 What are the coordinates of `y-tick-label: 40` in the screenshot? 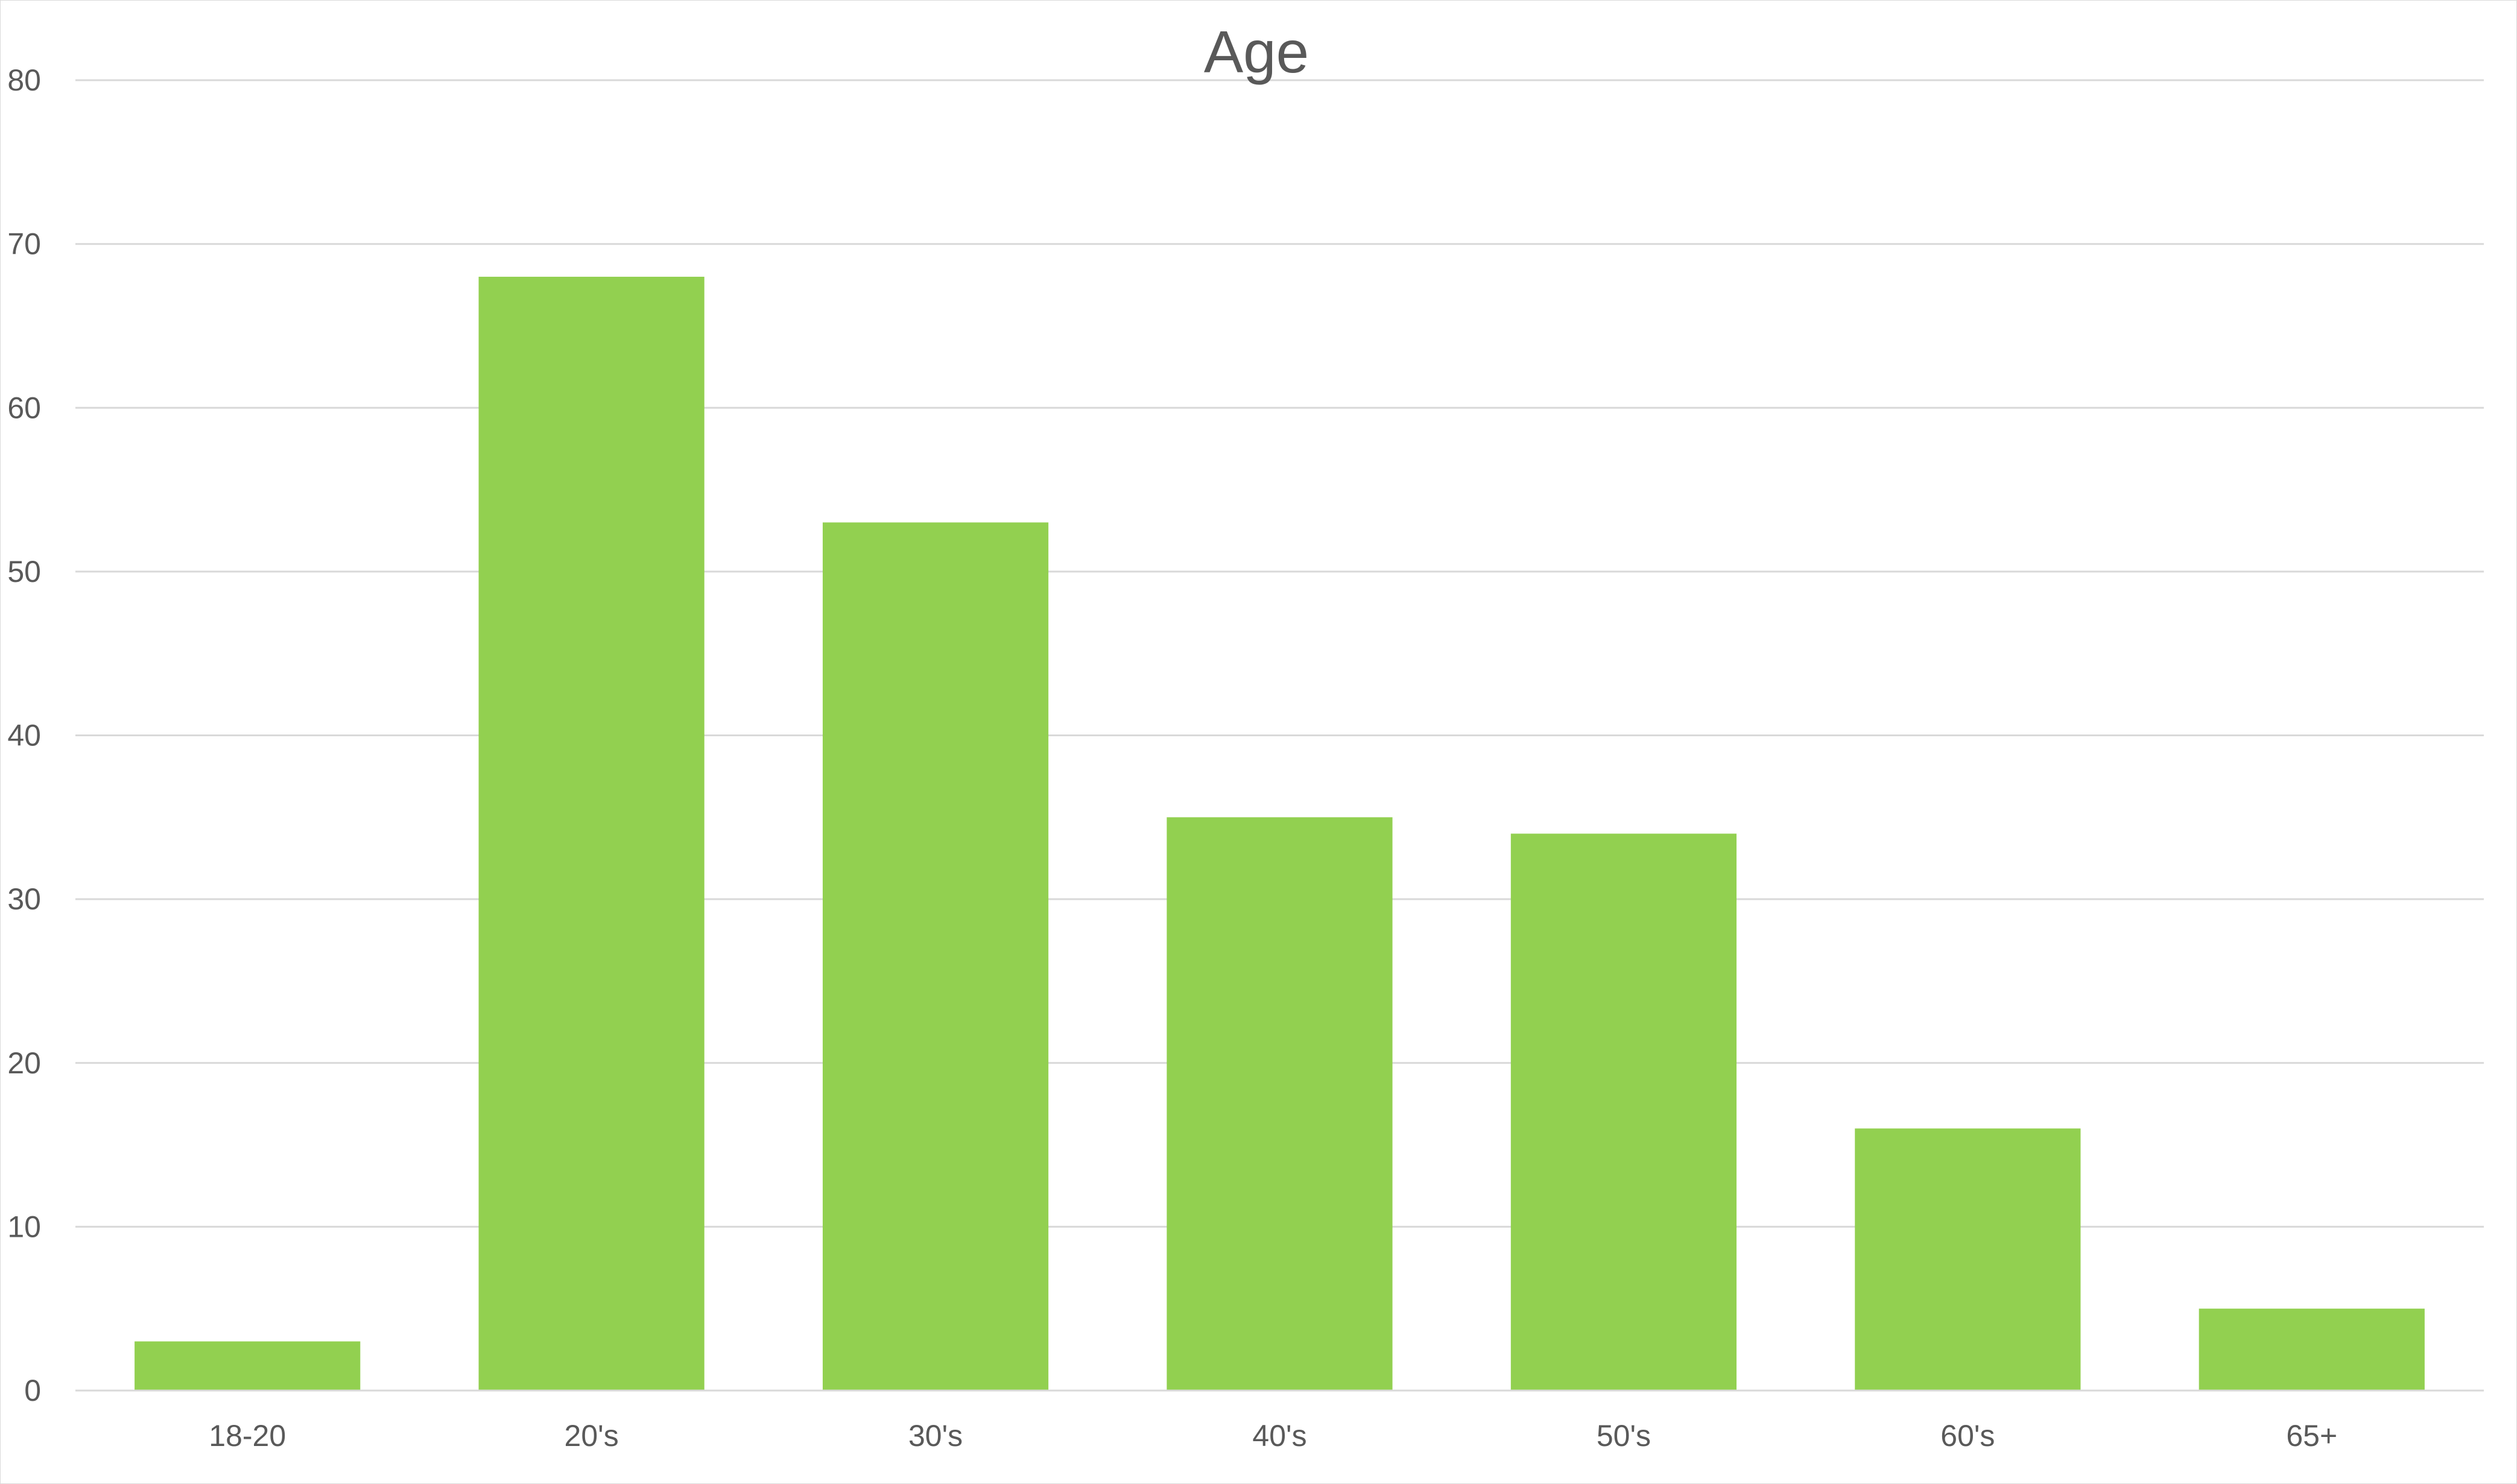 It's located at (24, 736).